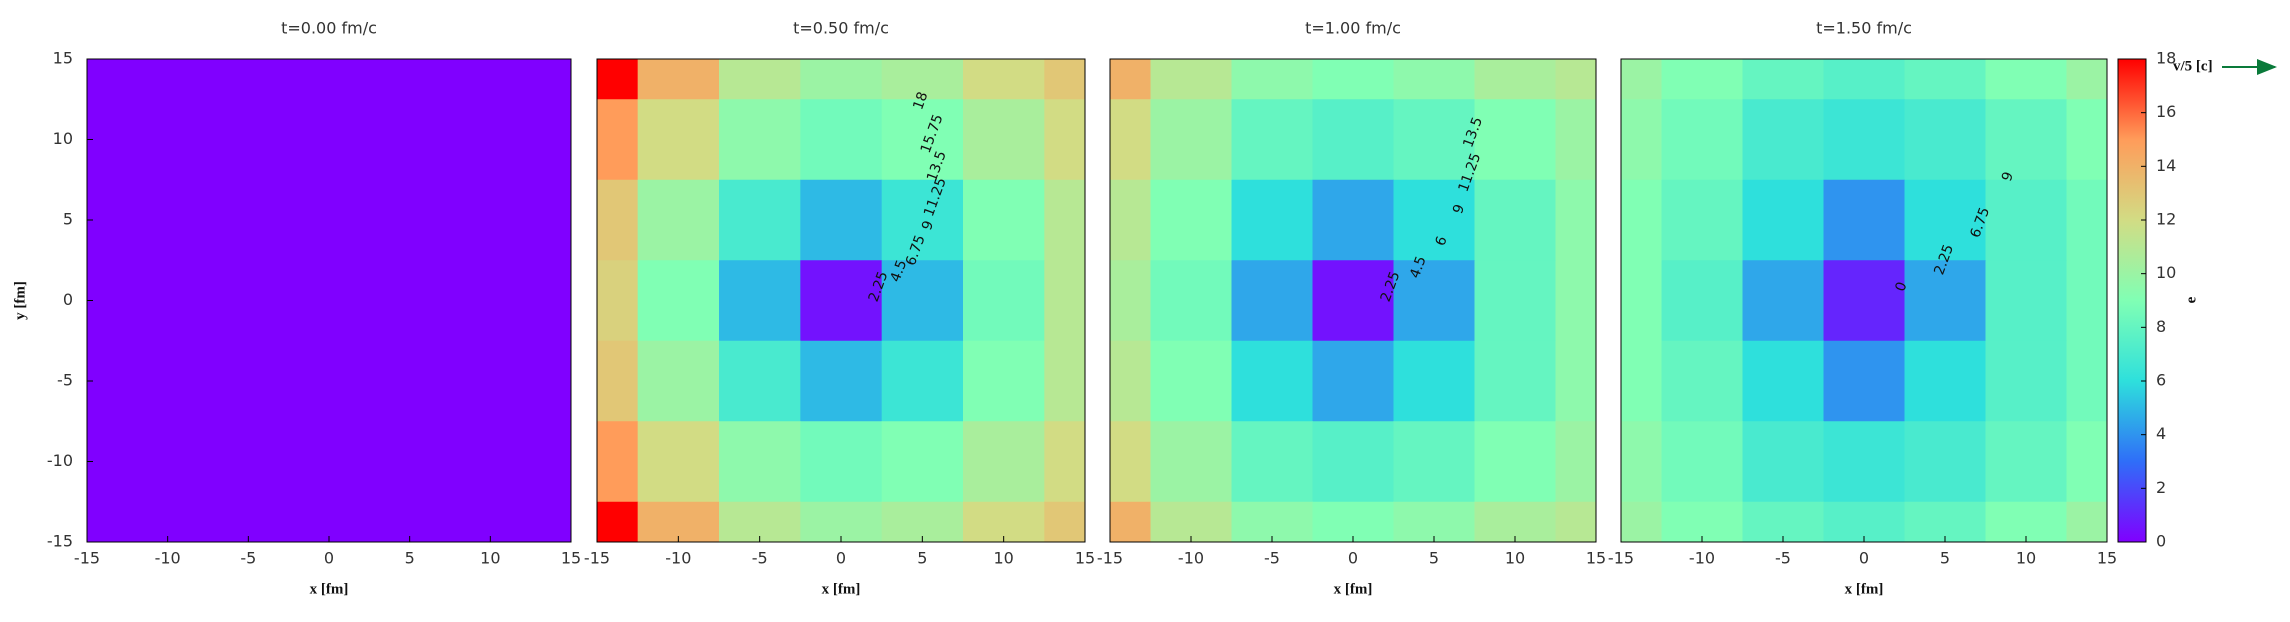 This screenshot has height=622, width=2290. What do you see at coordinates (1702, 558) in the screenshot?
I see `x-tick-label: -10` at bounding box center [1702, 558].